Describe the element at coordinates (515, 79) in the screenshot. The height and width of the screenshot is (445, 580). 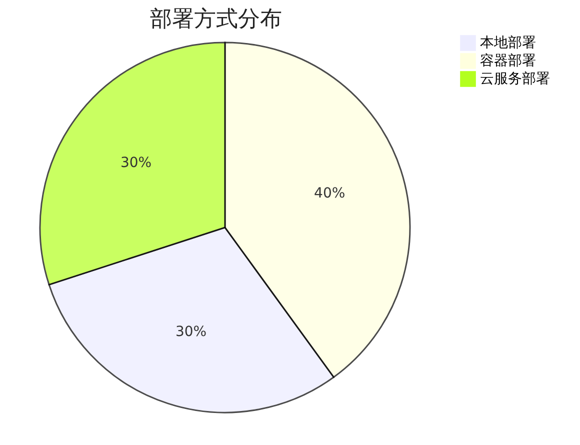
I see `legend-label: 云服务部署` at that location.